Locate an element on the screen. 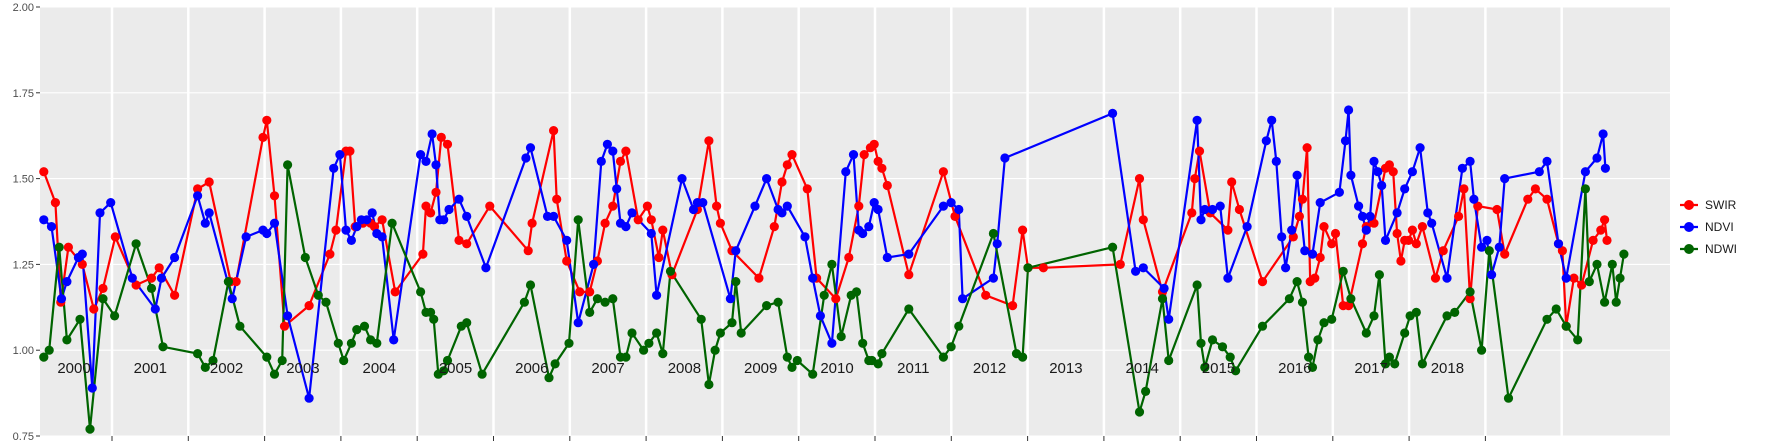 The width and height of the screenshot is (1773, 442). y-tick-label-4: 1.75 is located at coordinates (23, 94).